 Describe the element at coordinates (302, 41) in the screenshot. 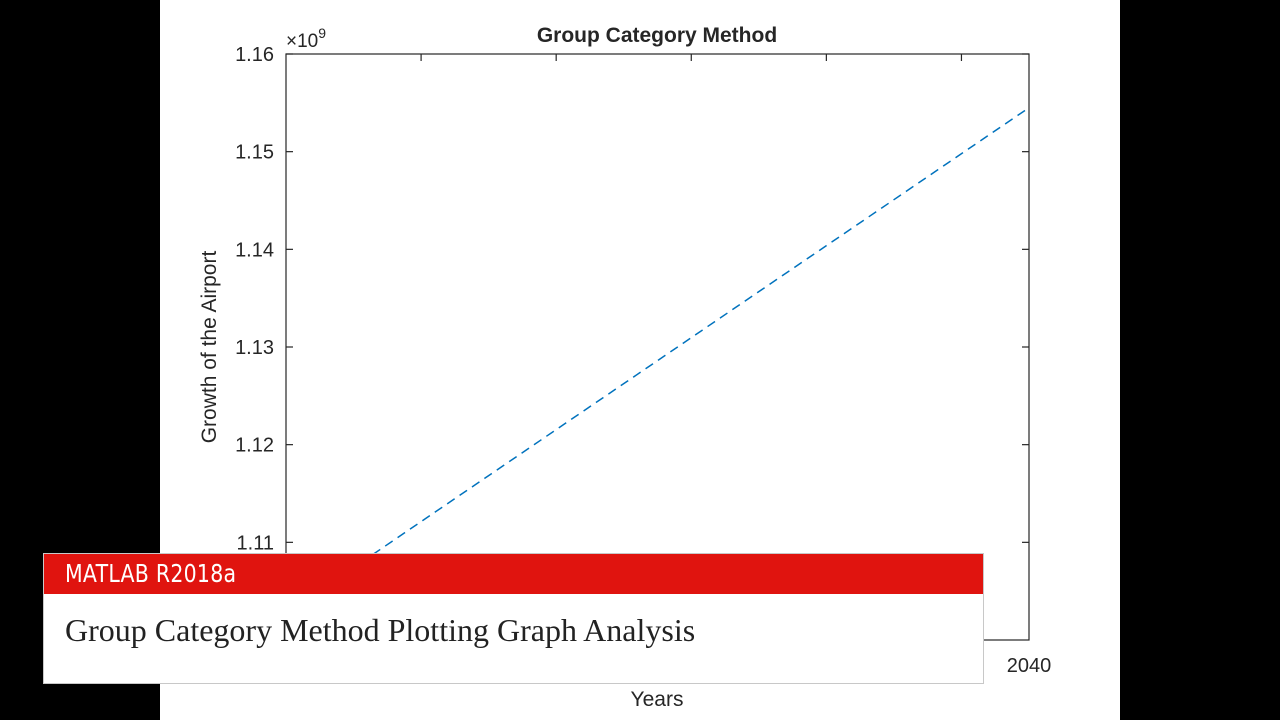

I see `y-exponent-base: ×10` at that location.